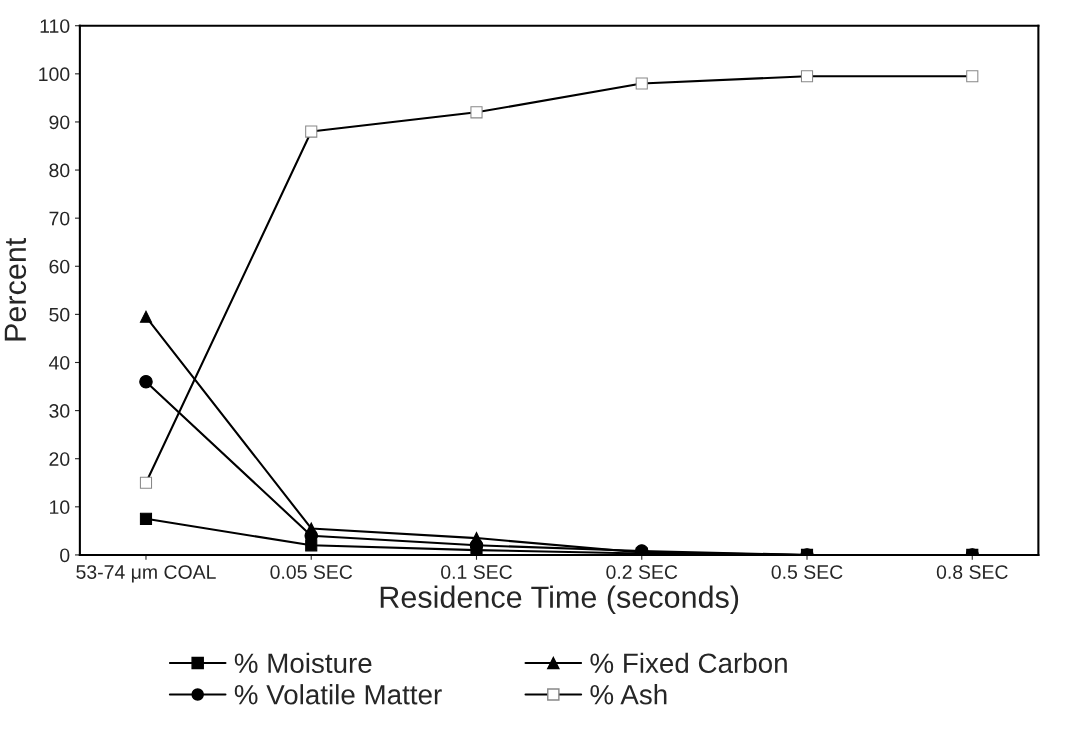  What do you see at coordinates (972, 572) in the screenshot?
I see `x-tick-label: 0.8 SEC` at bounding box center [972, 572].